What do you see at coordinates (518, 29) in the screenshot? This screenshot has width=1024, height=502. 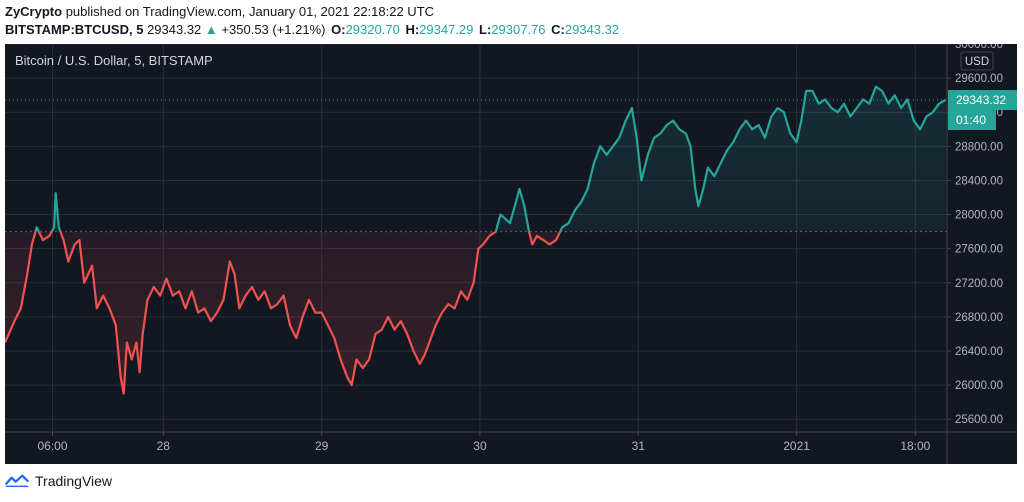 I see `low-value: 29307.76` at bounding box center [518, 29].